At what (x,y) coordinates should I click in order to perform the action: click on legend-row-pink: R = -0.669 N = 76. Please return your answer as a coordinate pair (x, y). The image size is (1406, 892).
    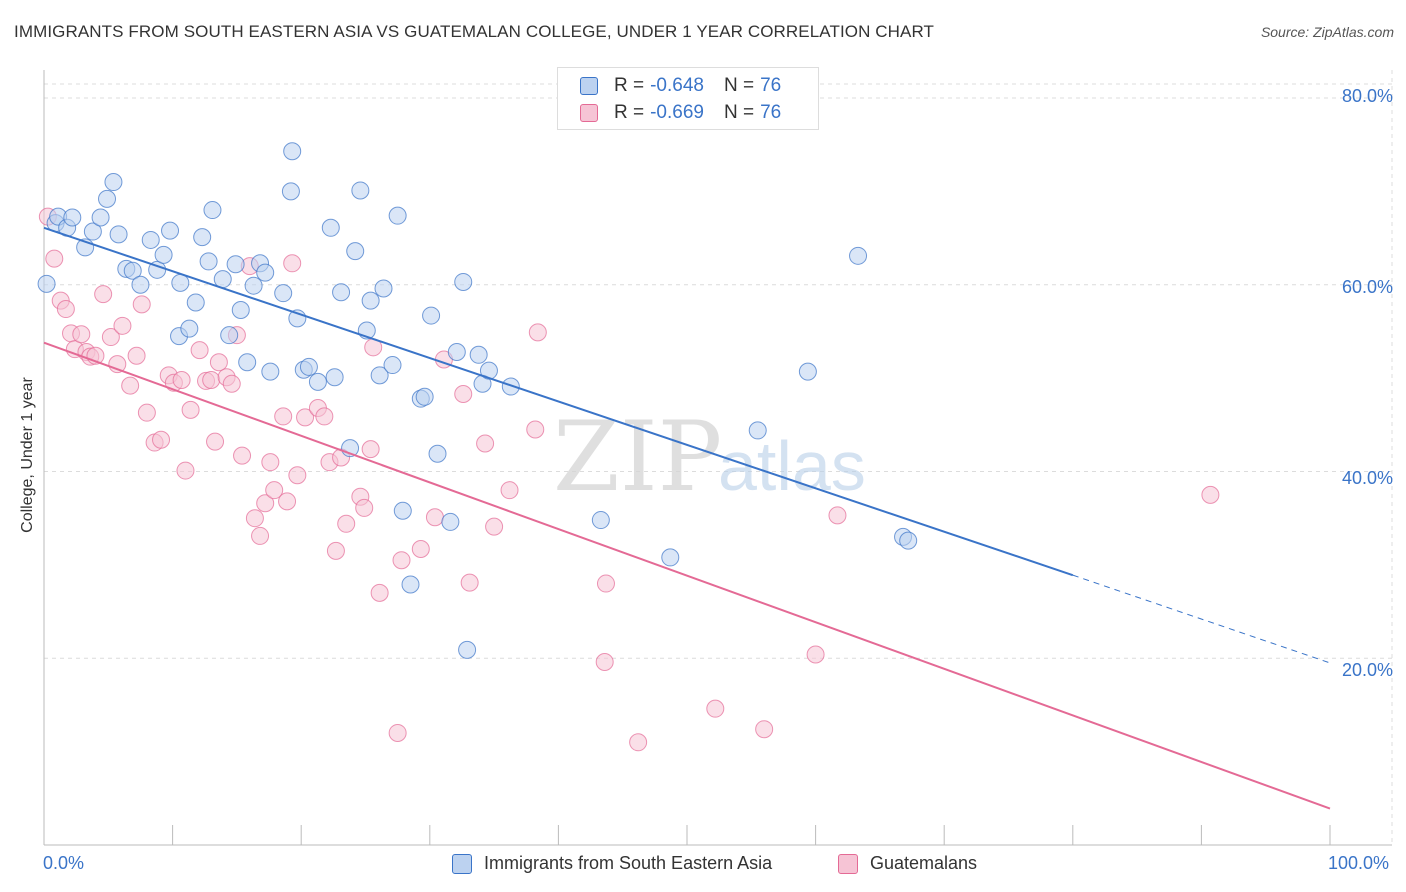
    Looking at the image, I should click on (680, 113).